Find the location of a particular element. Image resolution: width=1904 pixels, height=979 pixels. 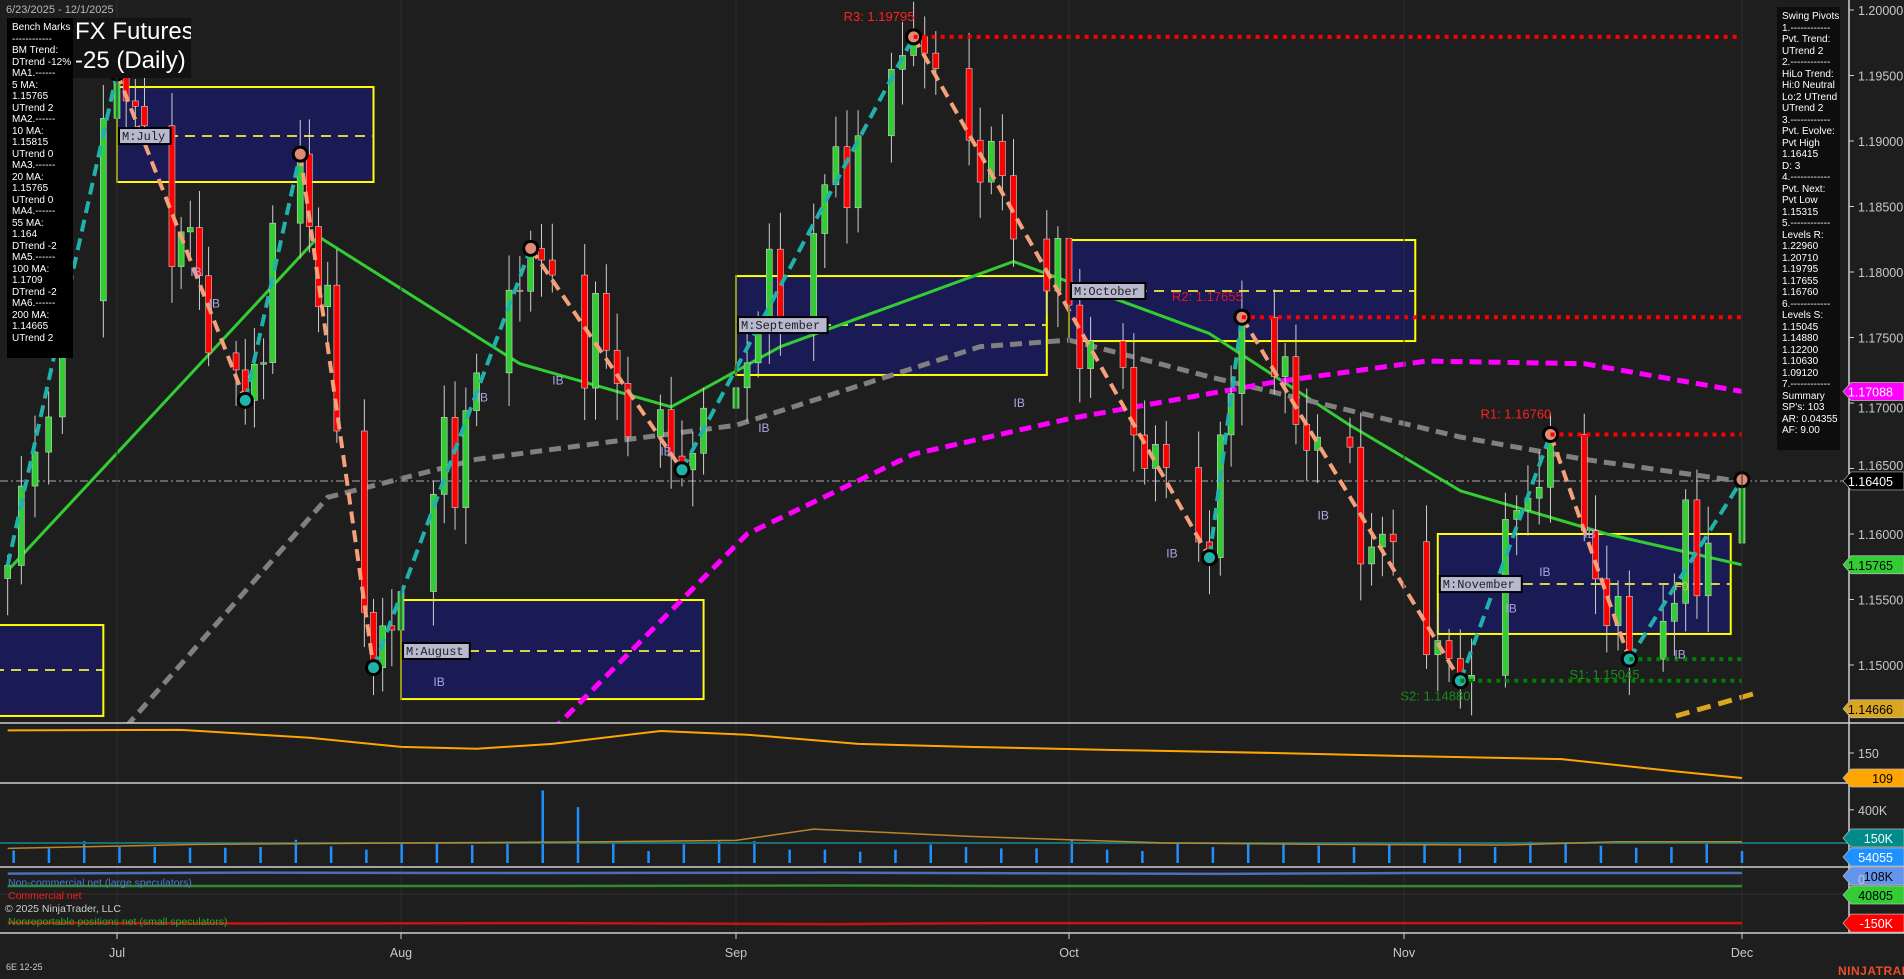

month-box-label-bg is located at coordinates (145, 136).